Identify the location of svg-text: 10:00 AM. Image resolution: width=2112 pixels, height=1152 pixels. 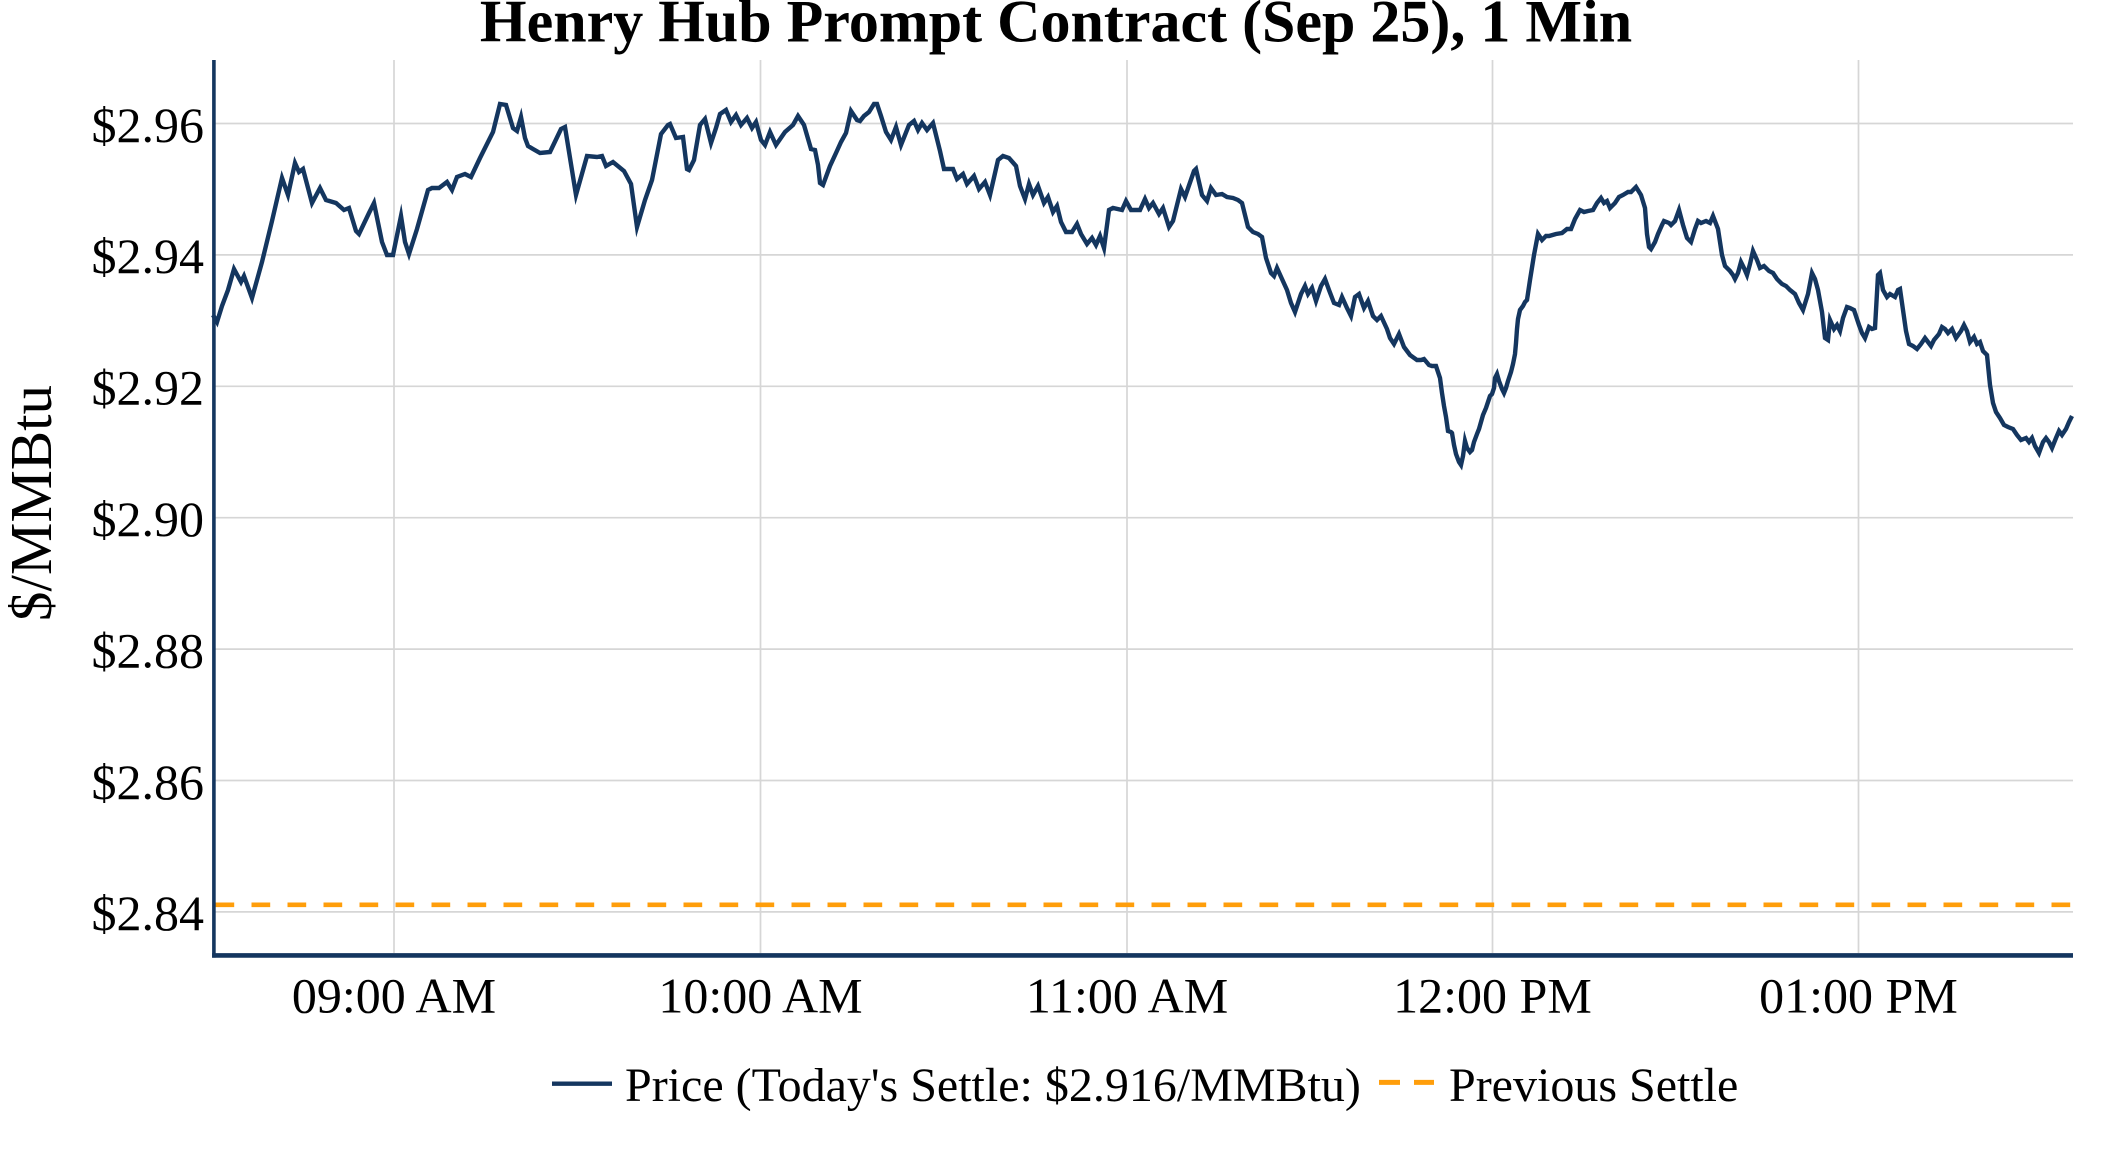
(760, 995).